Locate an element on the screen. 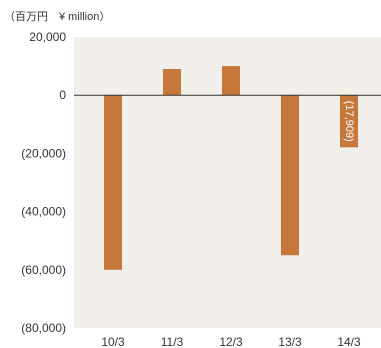 Image resolution: width=381 pixels, height=348 pixels. bar-14/3 is located at coordinates (349, 121).